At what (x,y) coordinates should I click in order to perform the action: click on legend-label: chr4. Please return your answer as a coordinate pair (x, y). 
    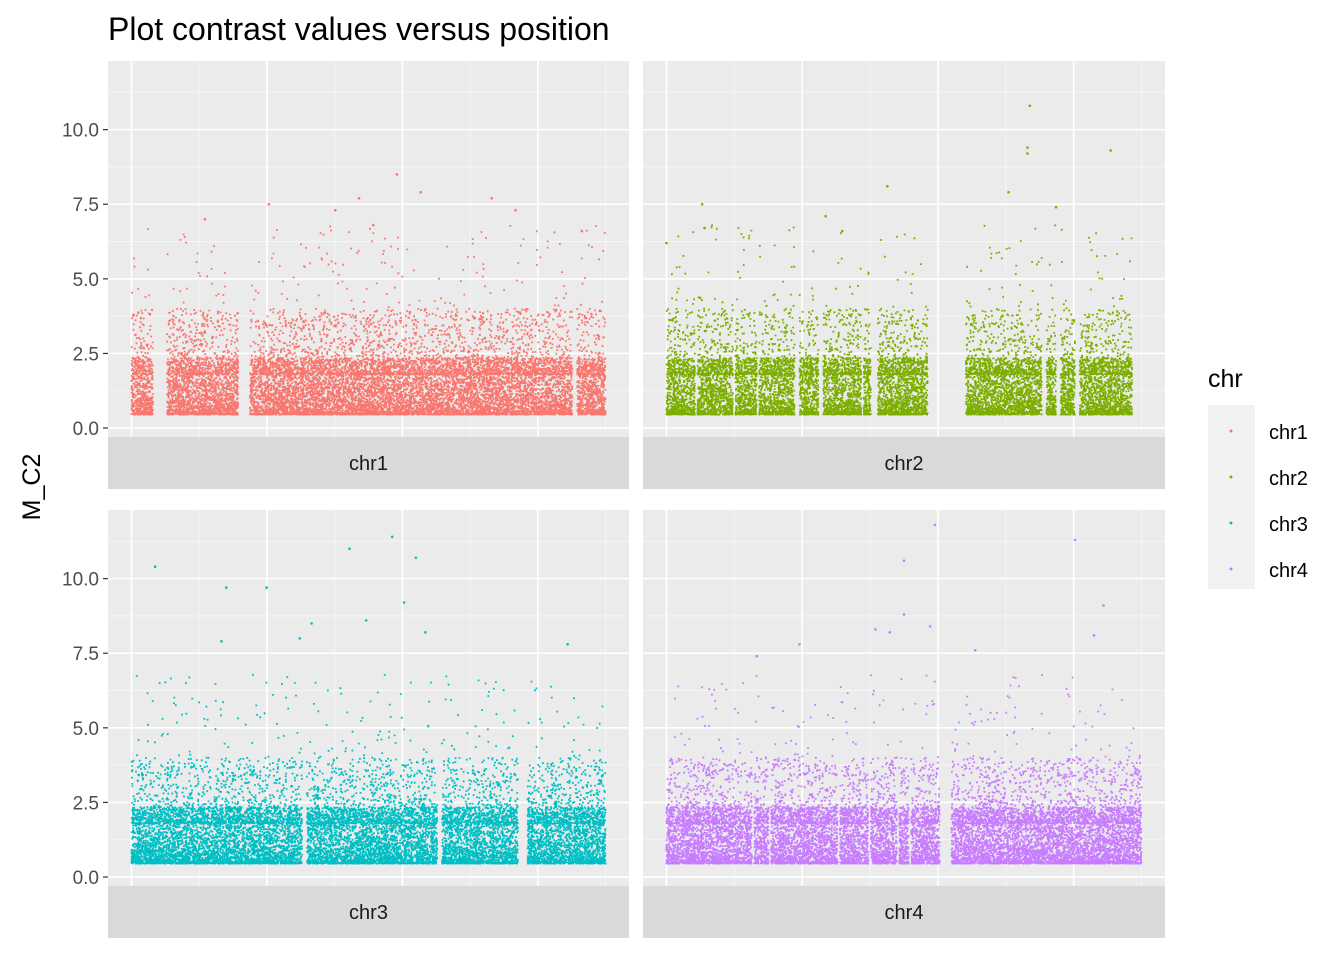
    Looking at the image, I should click on (1288, 571).